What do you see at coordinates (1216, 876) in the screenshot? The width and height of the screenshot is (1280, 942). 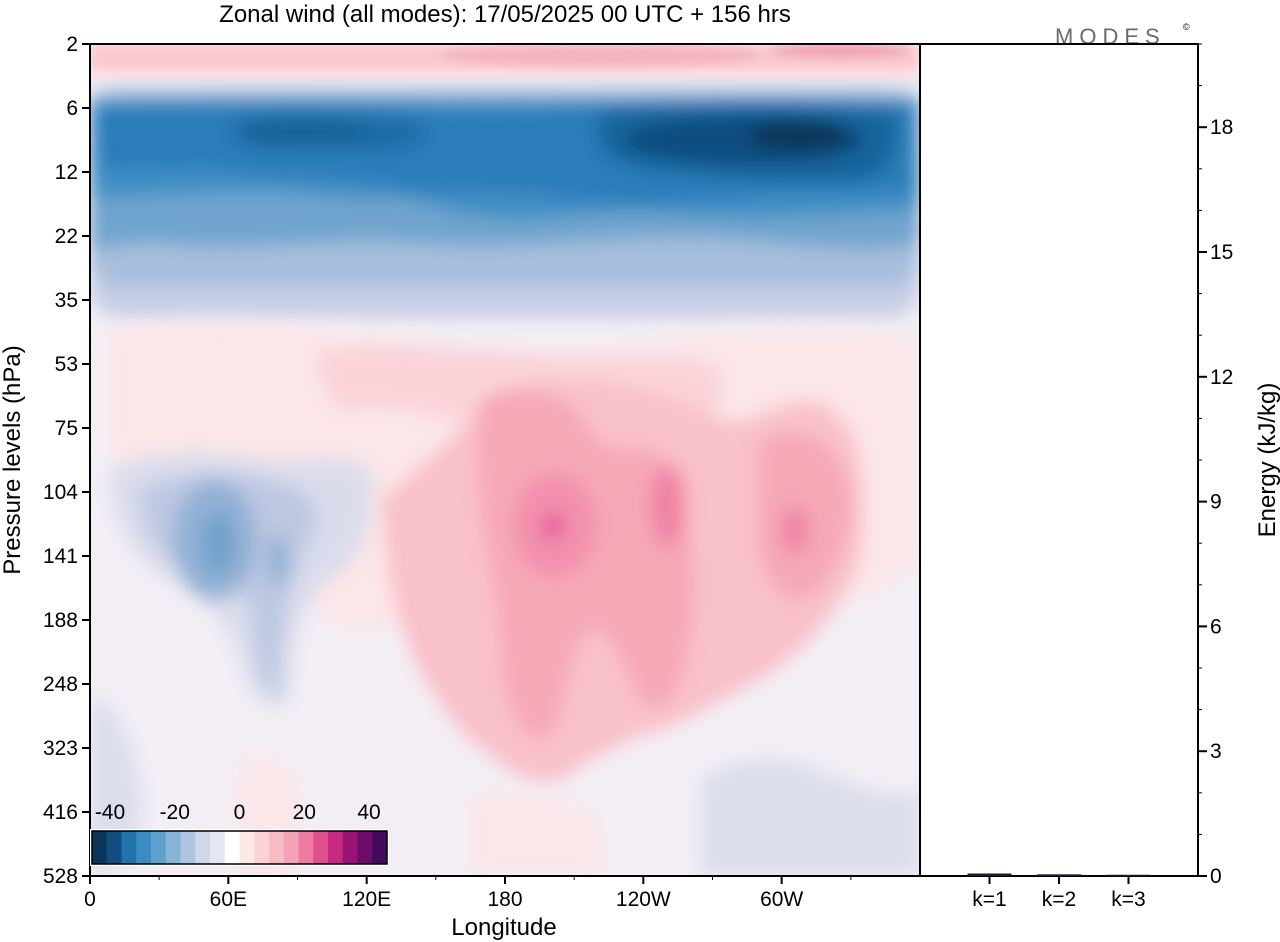 I see `energy-tick-label: 0` at bounding box center [1216, 876].